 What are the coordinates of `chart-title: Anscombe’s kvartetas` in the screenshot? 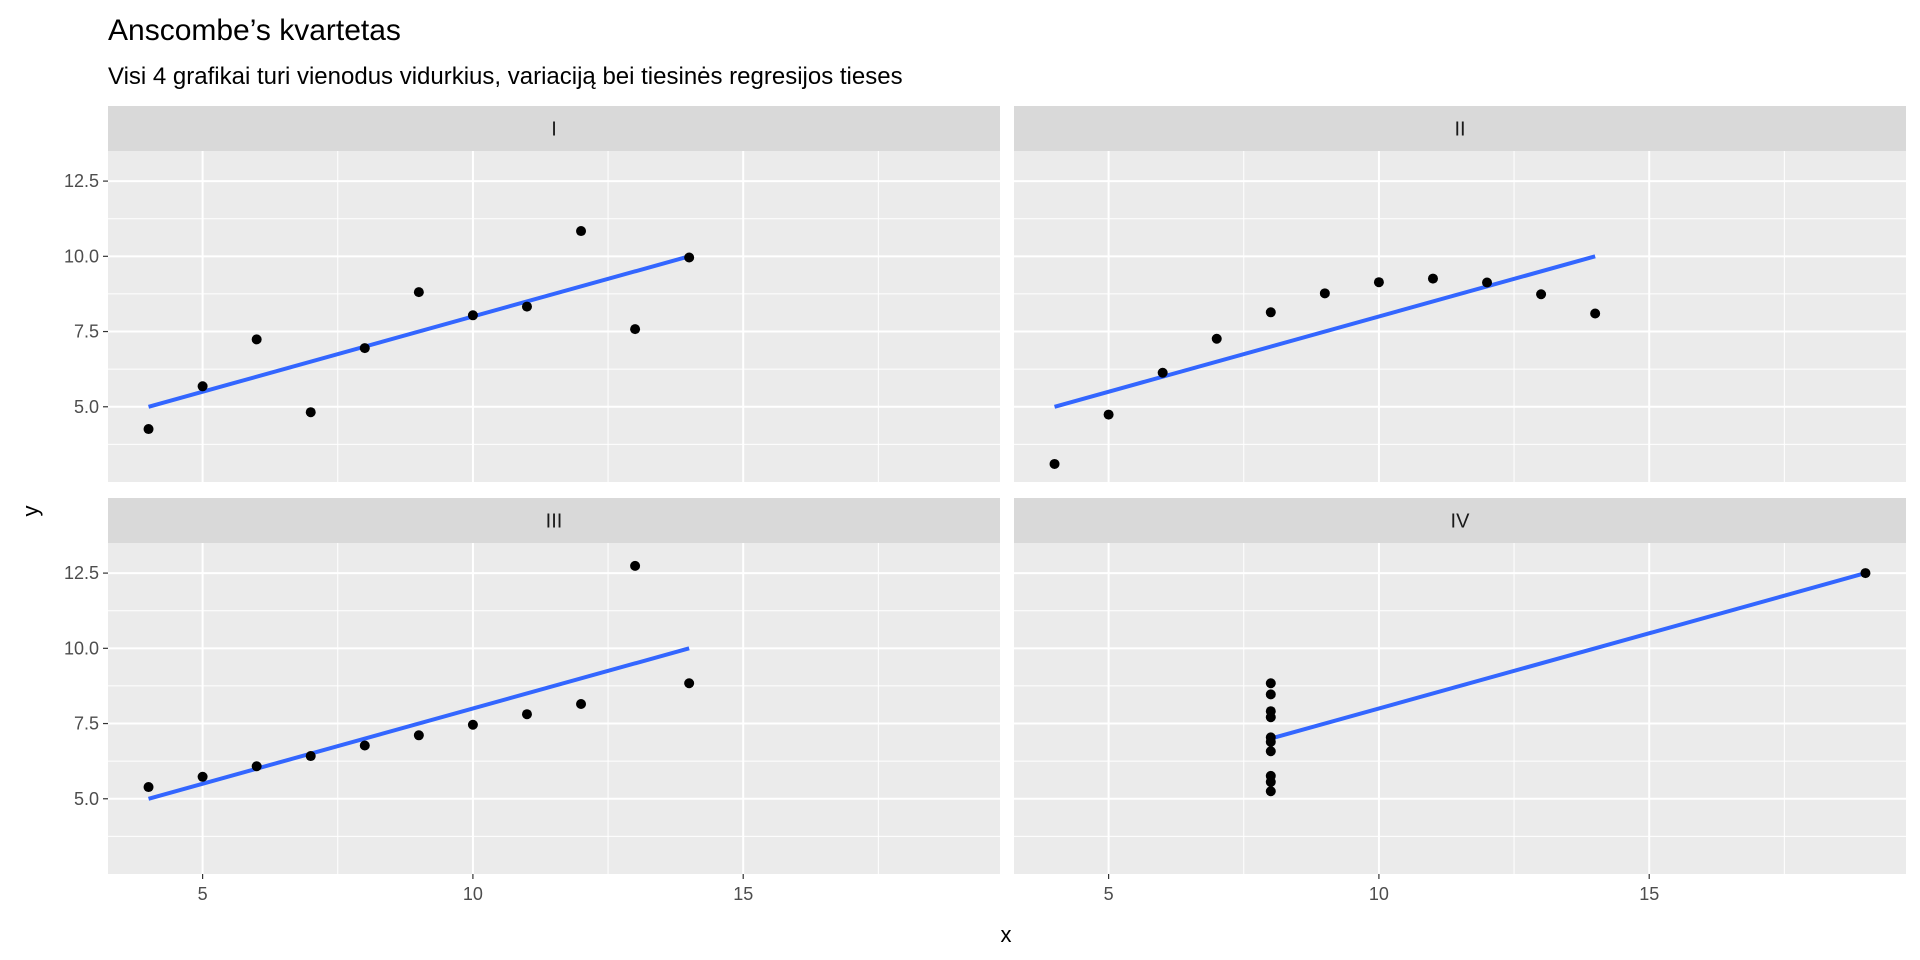 It's located at (254, 30).